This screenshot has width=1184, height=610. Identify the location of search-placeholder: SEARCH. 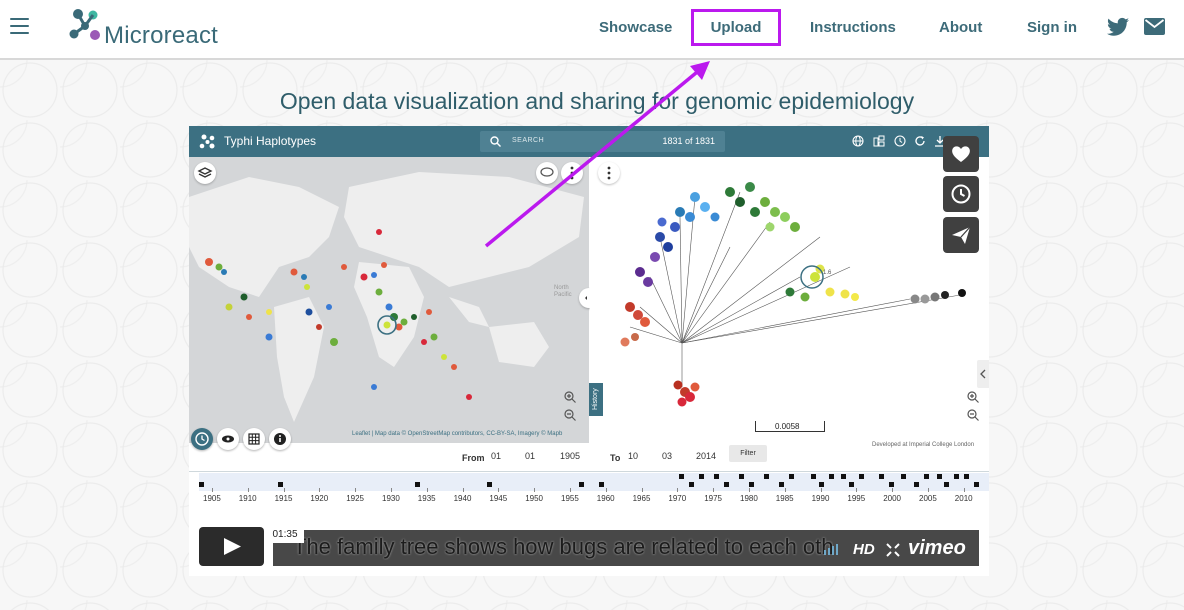
(528, 140).